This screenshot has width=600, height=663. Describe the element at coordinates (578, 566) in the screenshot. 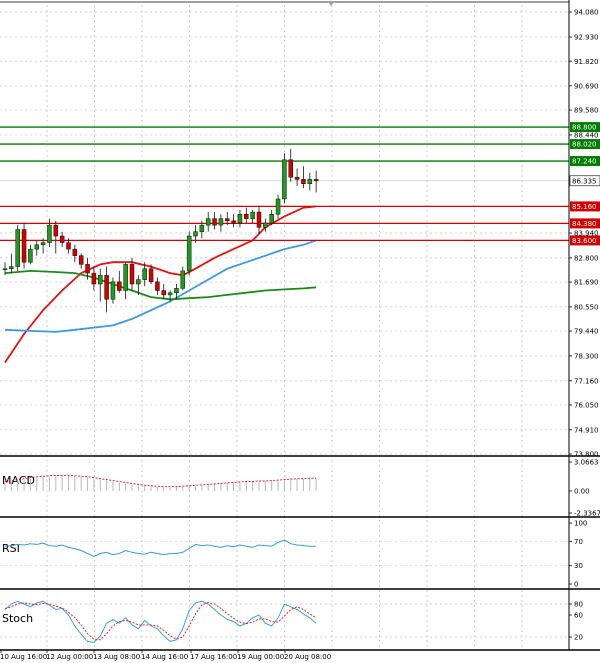

I see `rsi-tick-label: 30` at that location.